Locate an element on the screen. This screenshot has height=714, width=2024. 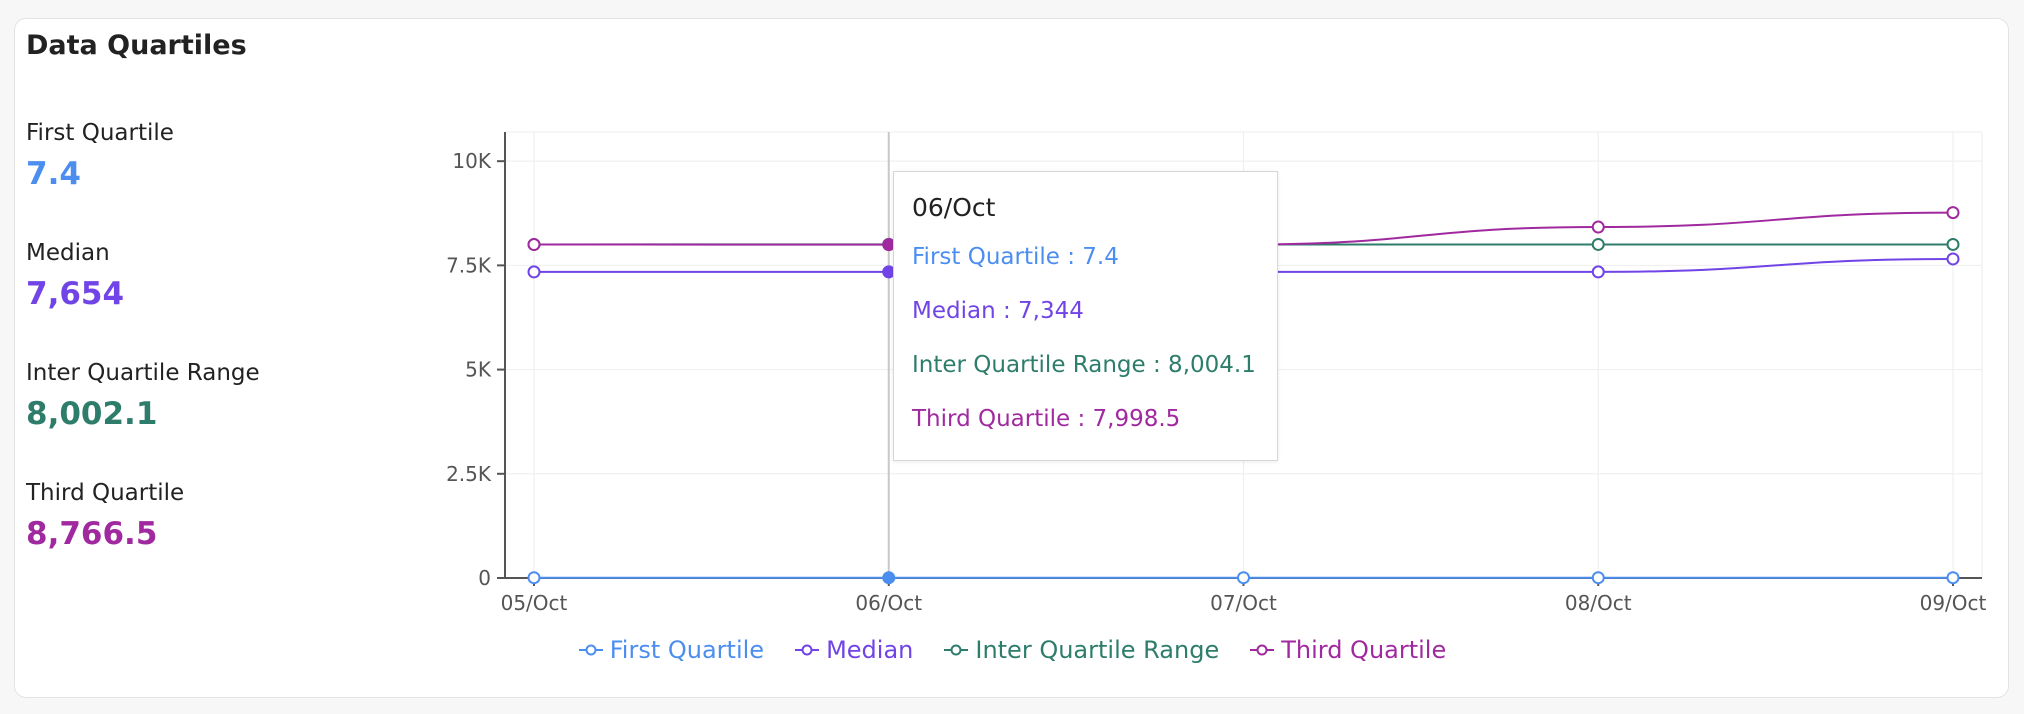
x-tick-label: 05/Oct is located at coordinates (534, 603).